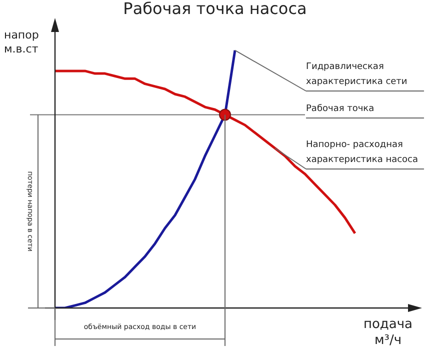  I want to click on y-axis-title: напор м.в.ст, so click(21, 42).